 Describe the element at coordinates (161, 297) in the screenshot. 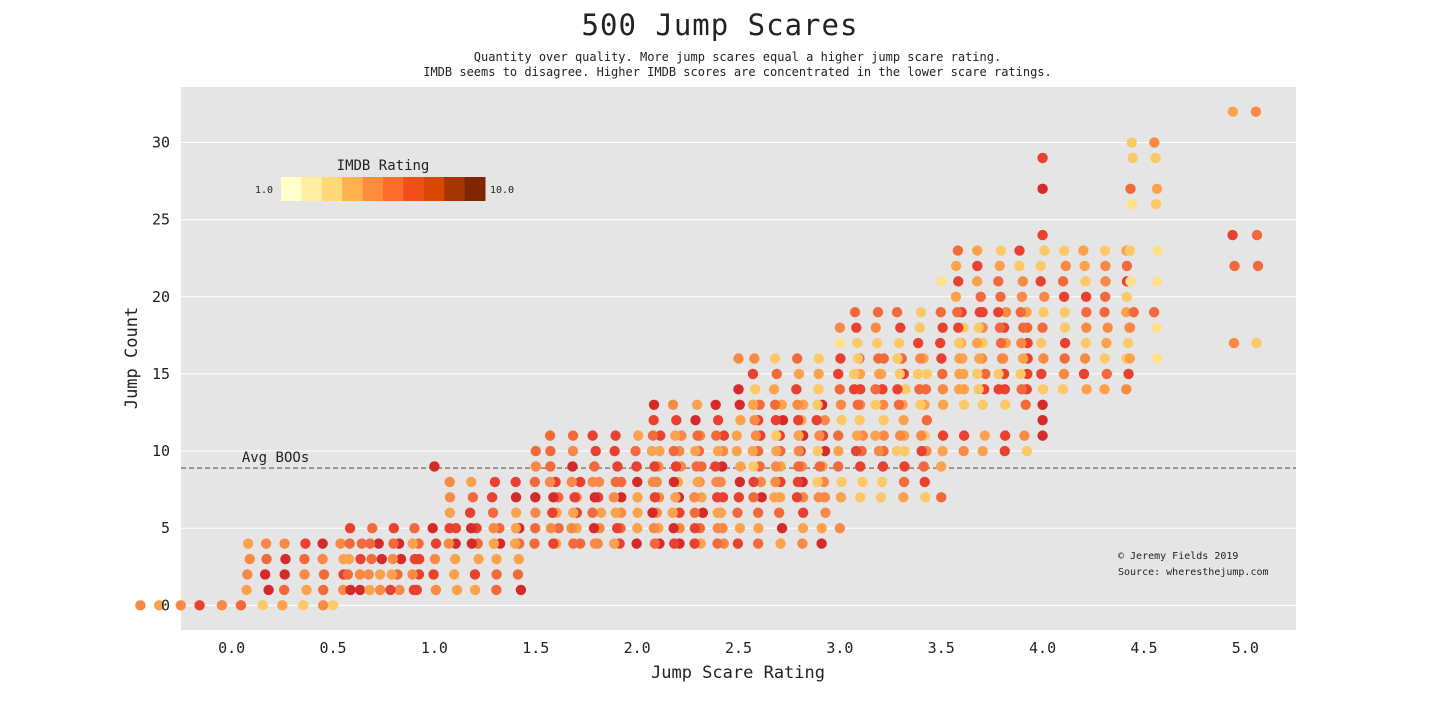

I see `y-tick-label: 20` at that location.